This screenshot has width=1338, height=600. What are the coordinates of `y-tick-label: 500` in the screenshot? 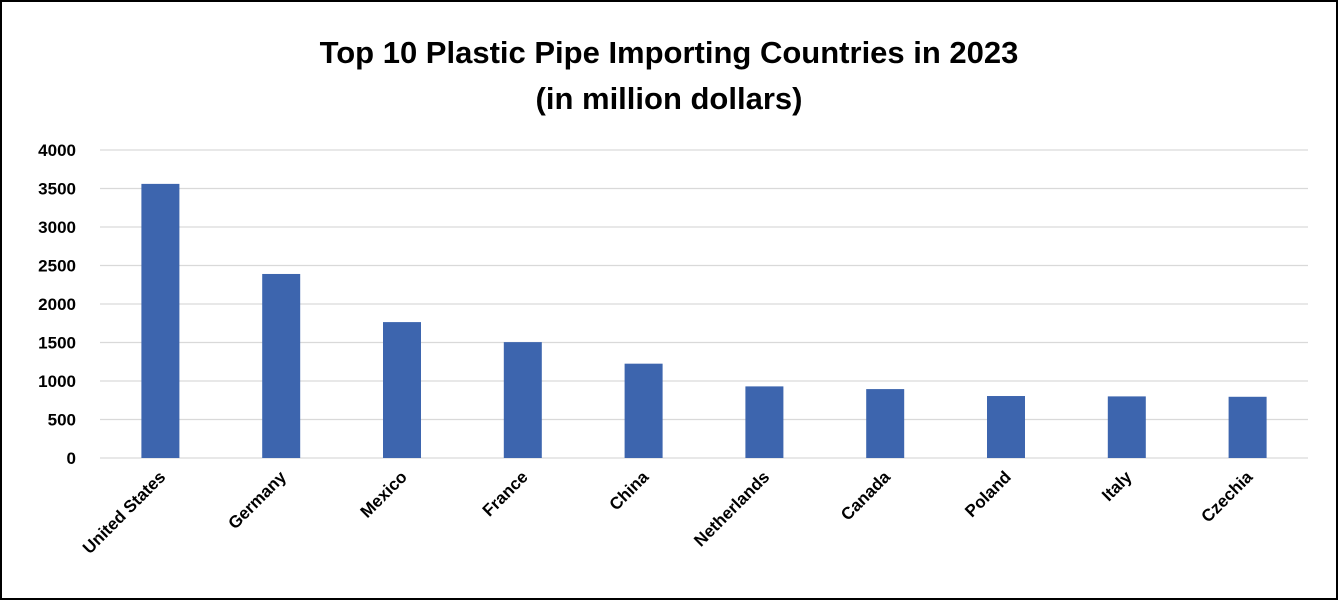 It's located at (62, 420).